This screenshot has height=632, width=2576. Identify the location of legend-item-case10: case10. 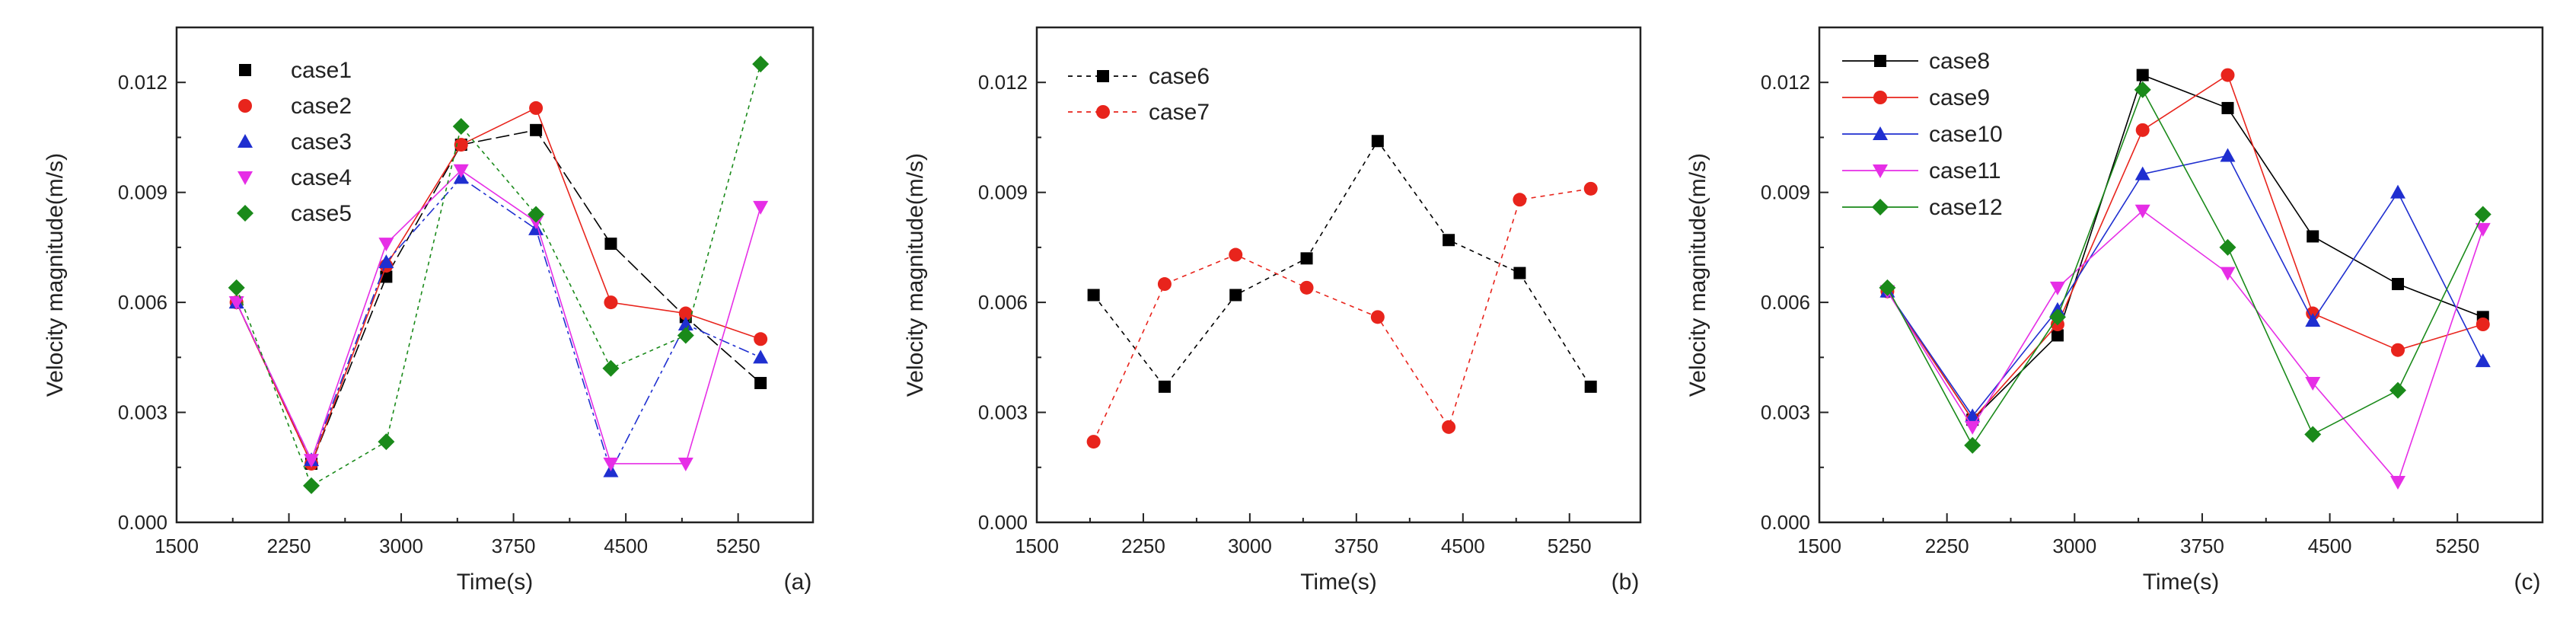
(1923, 134).